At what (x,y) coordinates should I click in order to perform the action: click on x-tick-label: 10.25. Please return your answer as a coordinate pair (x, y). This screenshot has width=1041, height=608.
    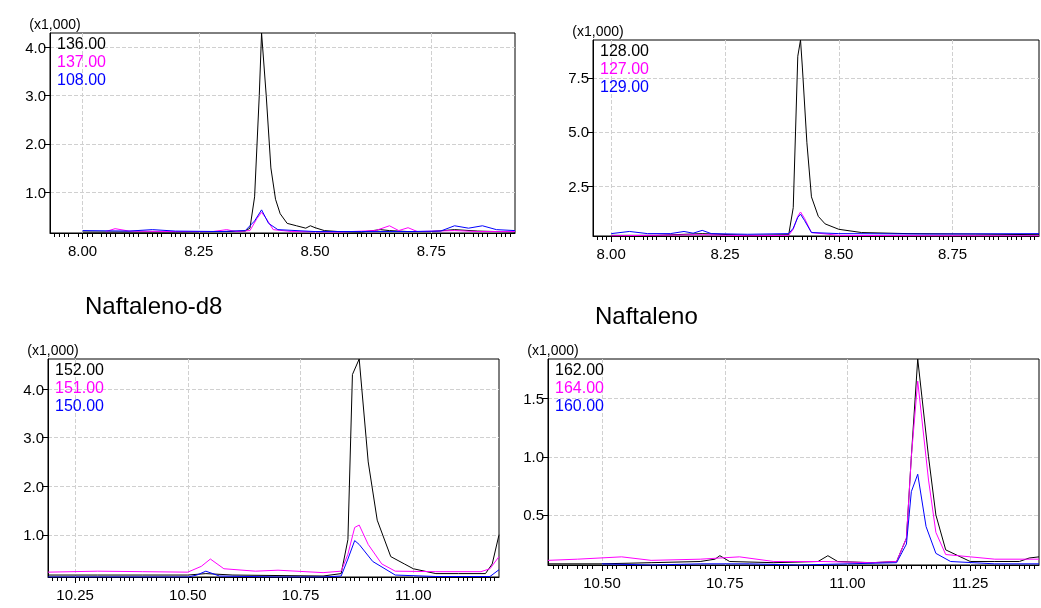
    Looking at the image, I should click on (75, 594).